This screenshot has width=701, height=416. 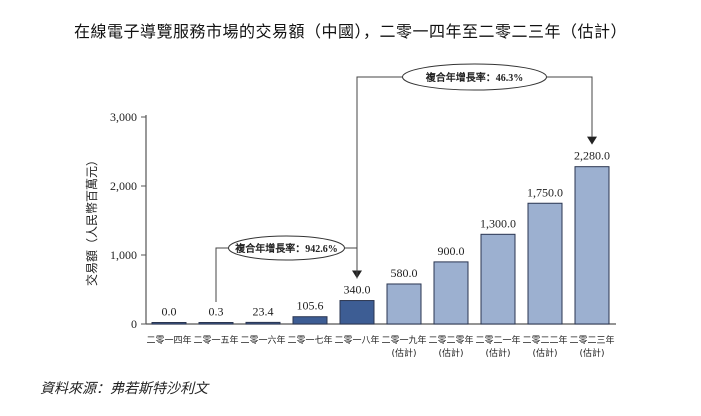 I want to click on y-tick-label: 3,000, so click(x=123, y=117).